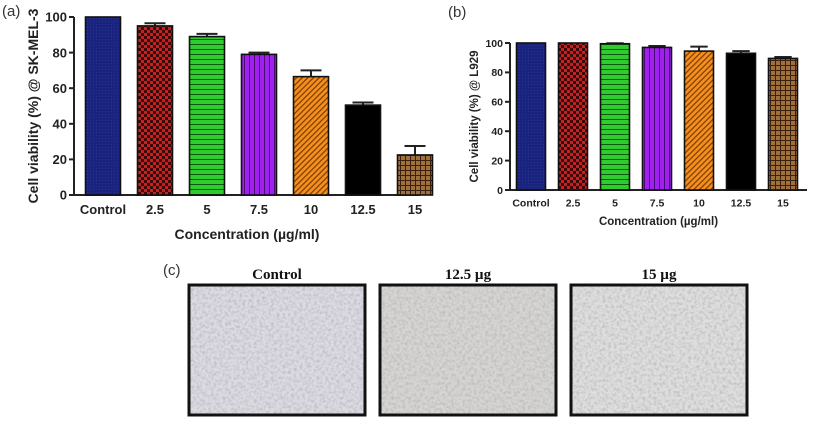 The width and height of the screenshot is (813, 423). Describe the element at coordinates (457, 12) in the screenshot. I see `panel-label: (b)` at that location.